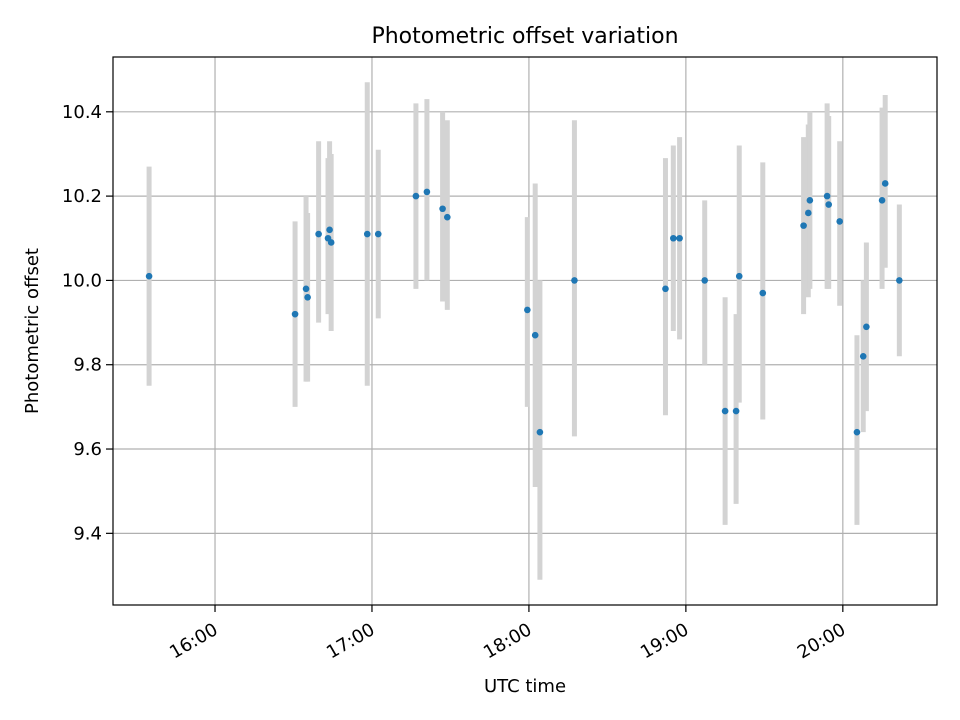 The image size is (960, 720). What do you see at coordinates (524, 36) in the screenshot?
I see `chart-title: Photometric offset variation` at bounding box center [524, 36].